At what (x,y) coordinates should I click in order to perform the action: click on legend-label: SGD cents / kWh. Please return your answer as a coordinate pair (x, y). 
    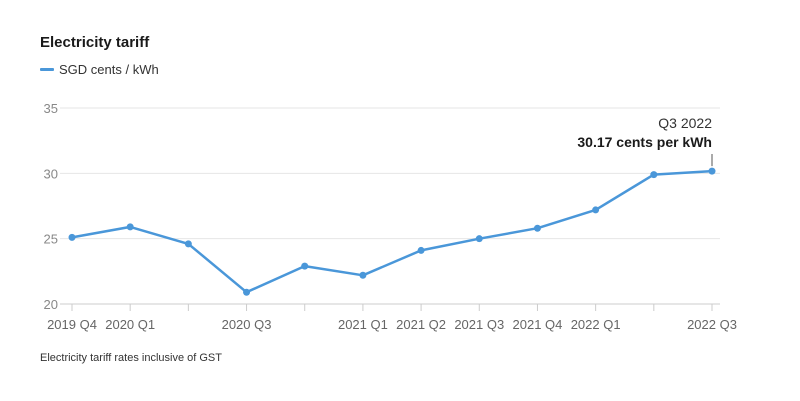
    Looking at the image, I should click on (109, 69).